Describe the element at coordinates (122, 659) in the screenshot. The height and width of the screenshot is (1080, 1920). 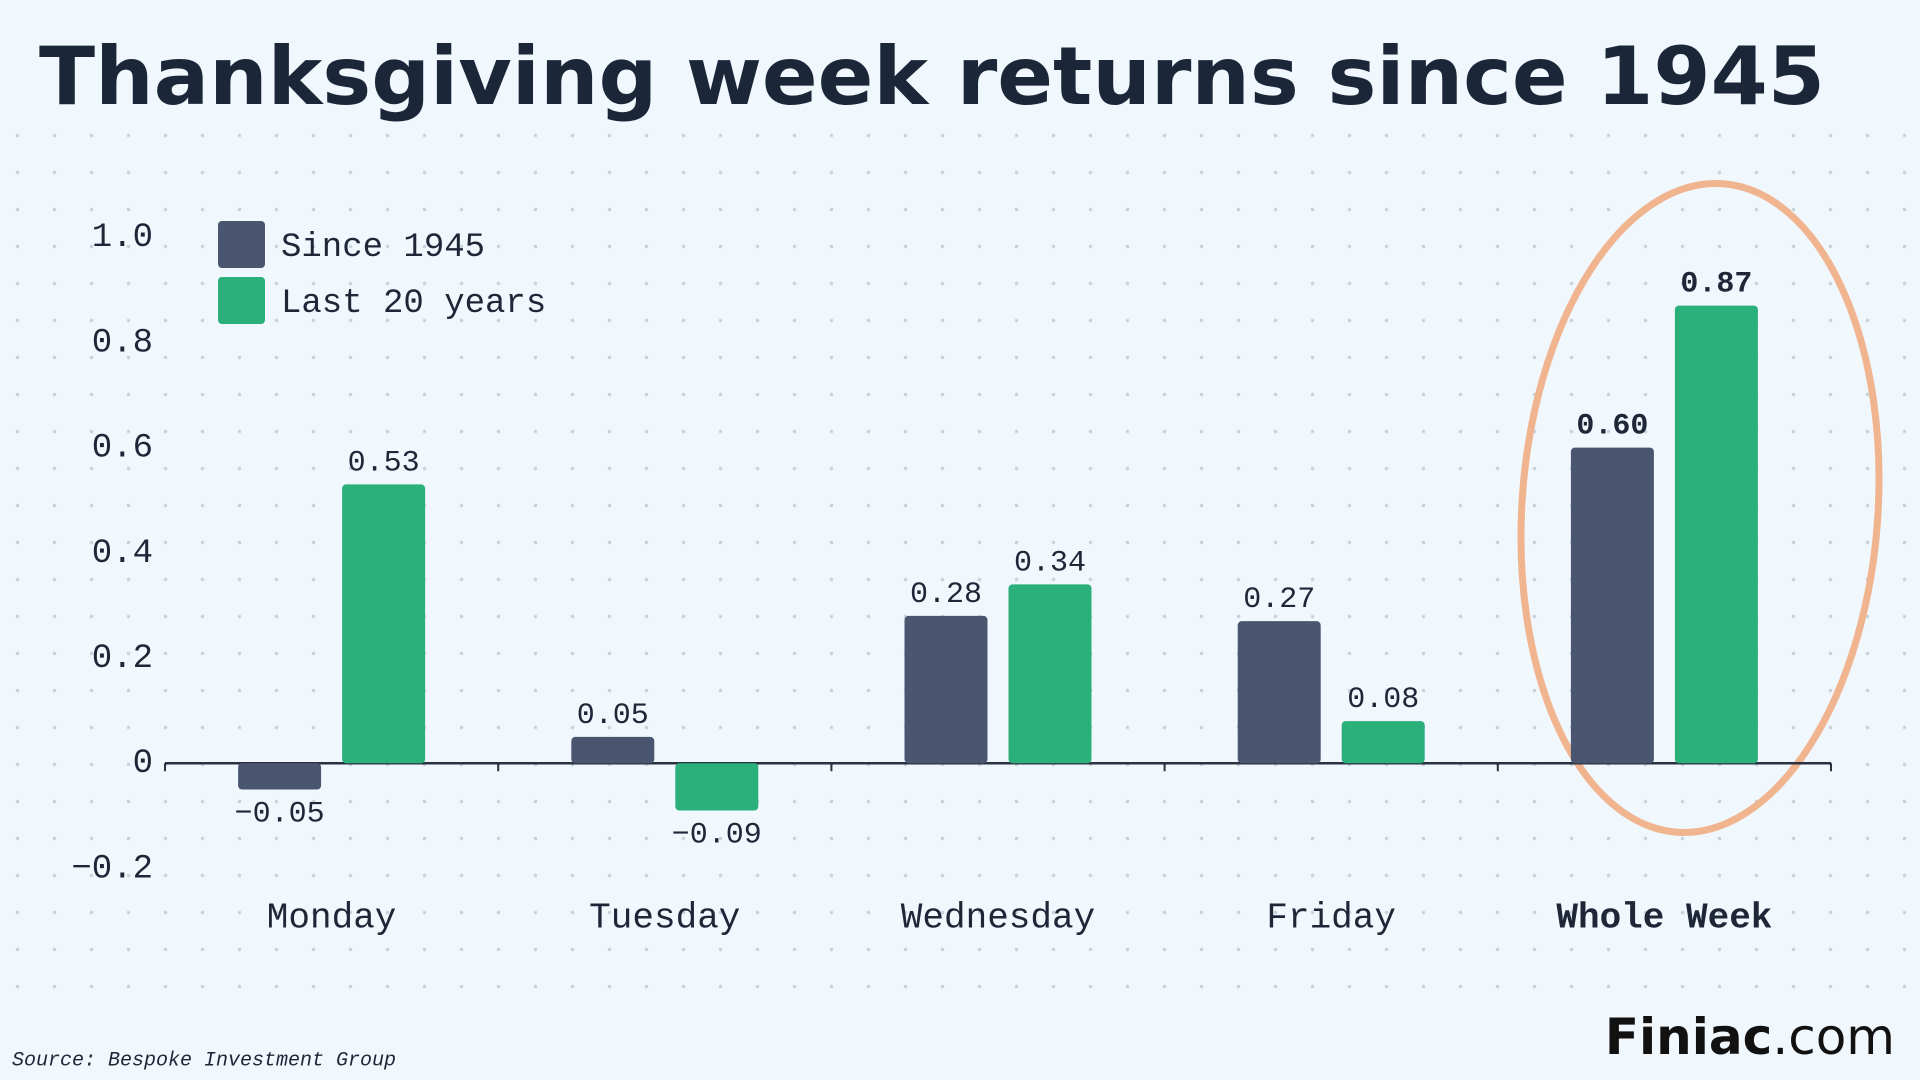
I see `y-tick-label: 0.2` at that location.